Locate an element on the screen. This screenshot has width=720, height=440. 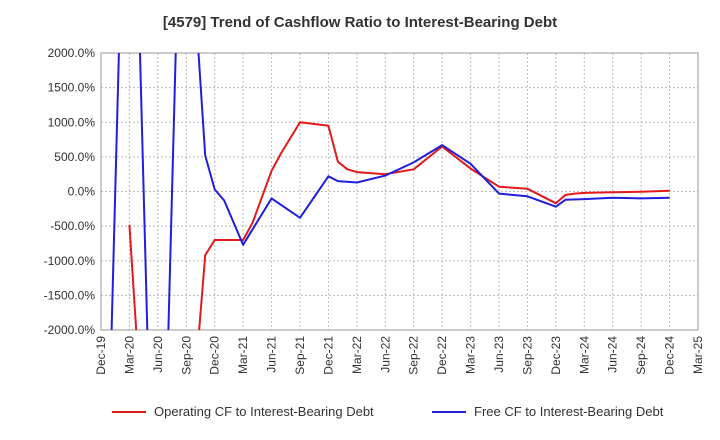
x-tick-label: Sep-23 is located at coordinates (527, 355).